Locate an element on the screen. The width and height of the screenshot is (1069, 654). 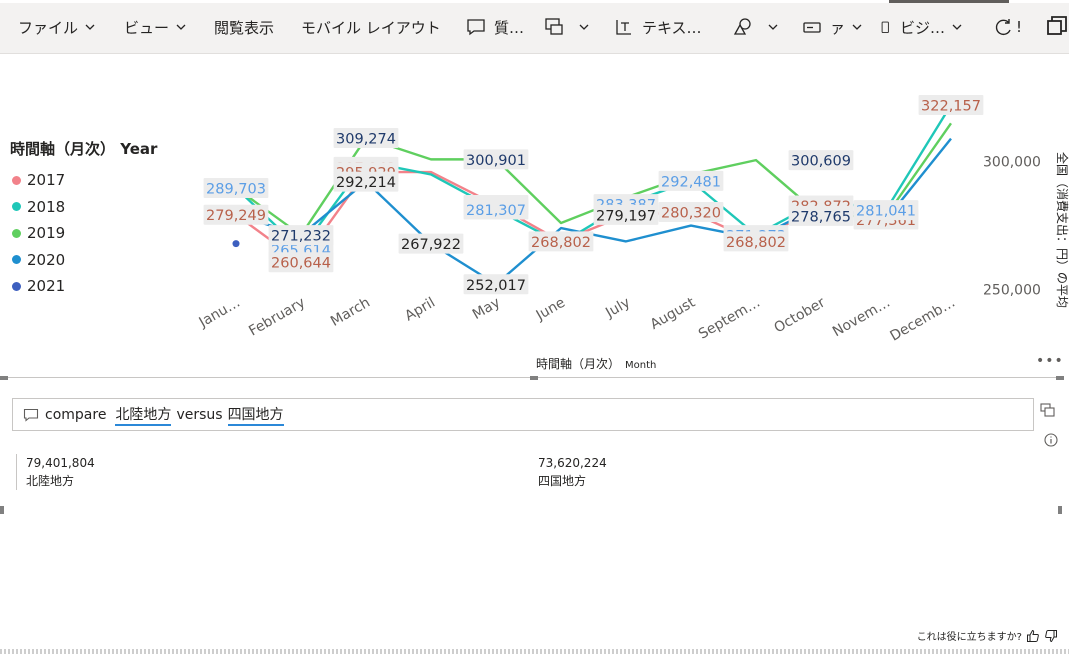
qa-visual-button is located at coordinates (567, 27).